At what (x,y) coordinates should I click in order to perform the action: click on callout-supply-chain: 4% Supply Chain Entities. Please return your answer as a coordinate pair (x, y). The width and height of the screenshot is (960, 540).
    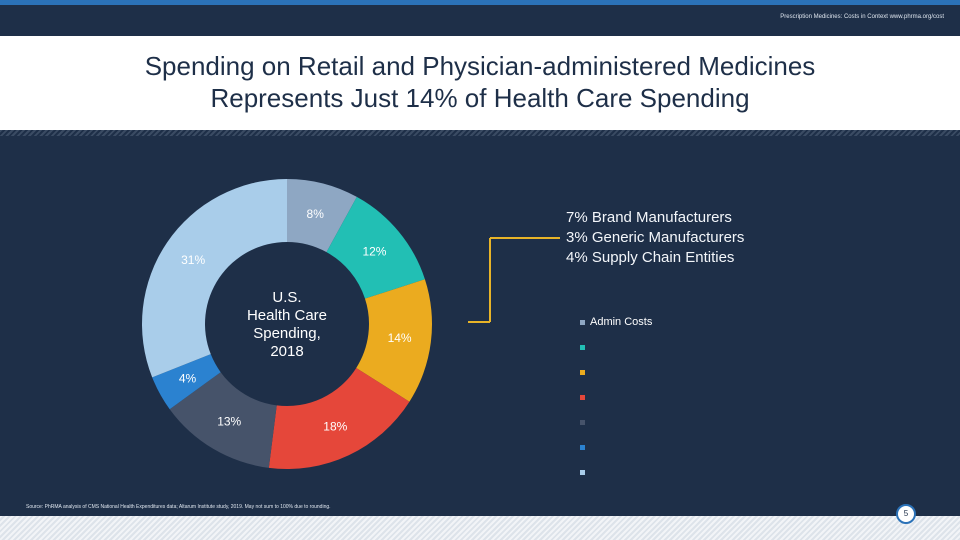
    Looking at the image, I should click on (650, 257).